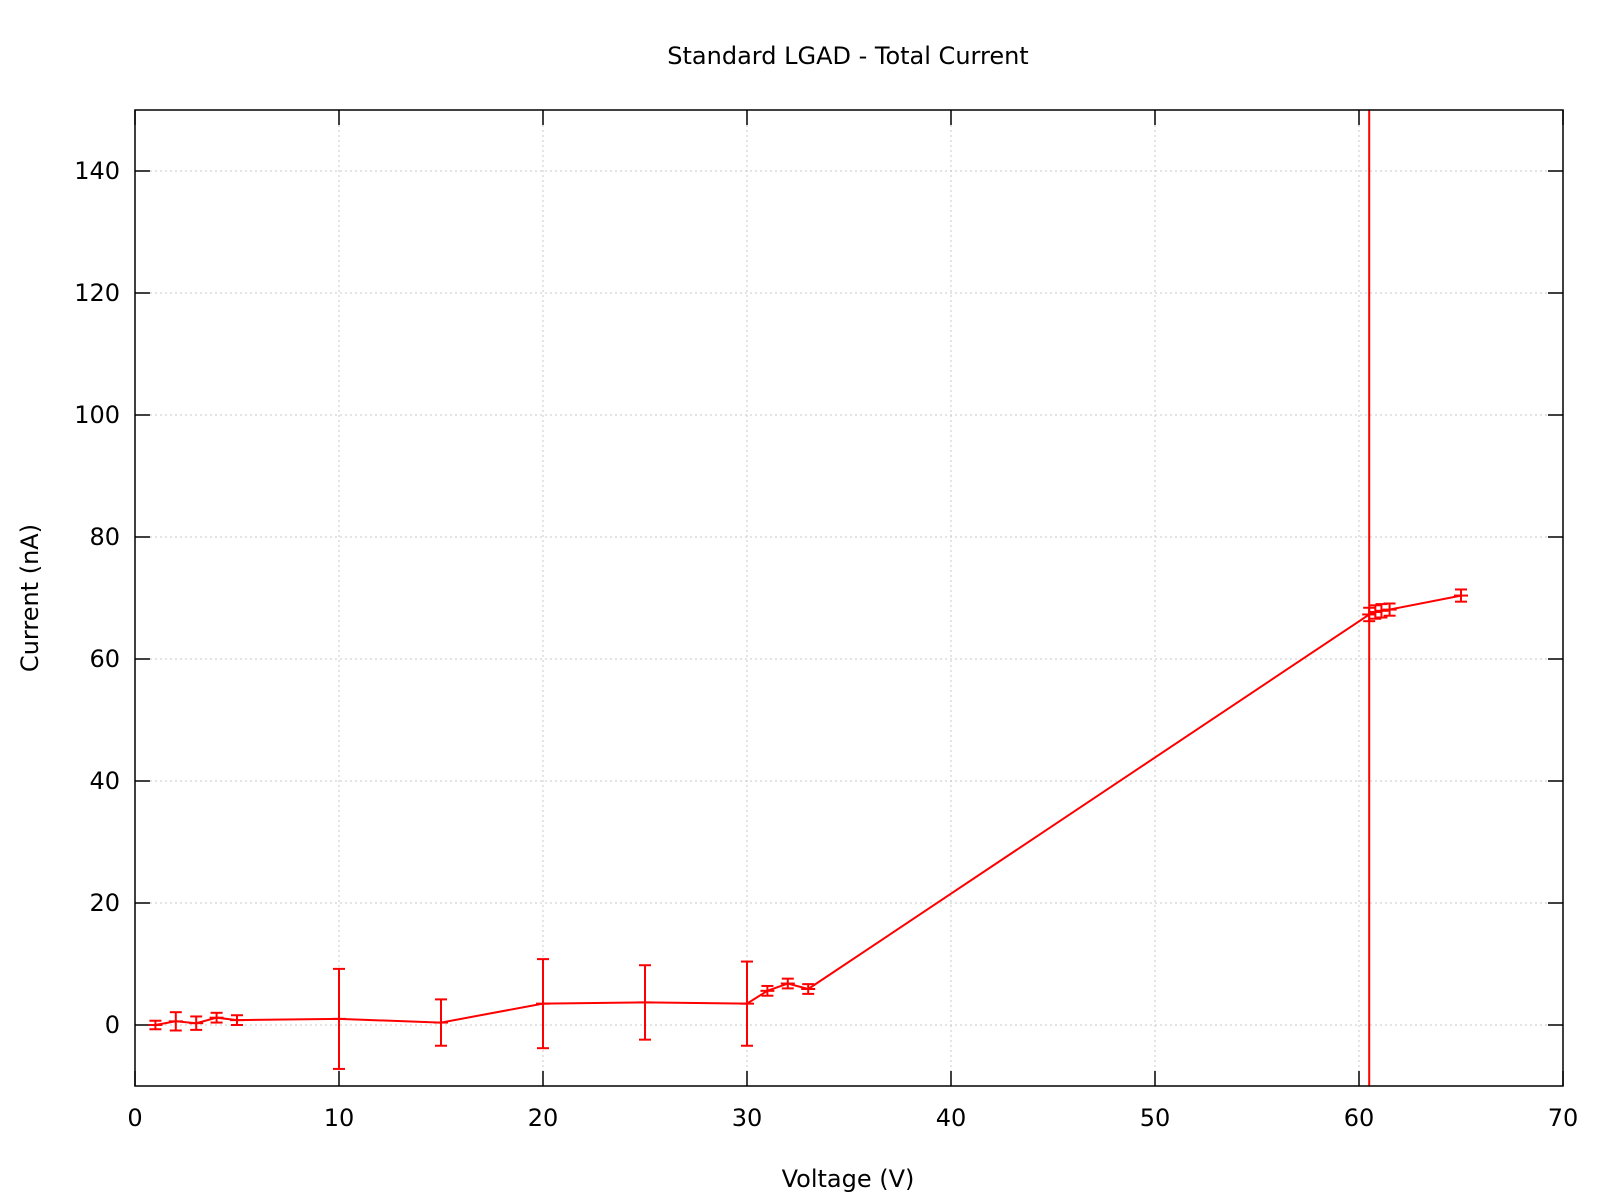 This screenshot has width=1600, height=1200. What do you see at coordinates (848, 1179) in the screenshot?
I see `x-axis-label: Voltage (V)` at bounding box center [848, 1179].